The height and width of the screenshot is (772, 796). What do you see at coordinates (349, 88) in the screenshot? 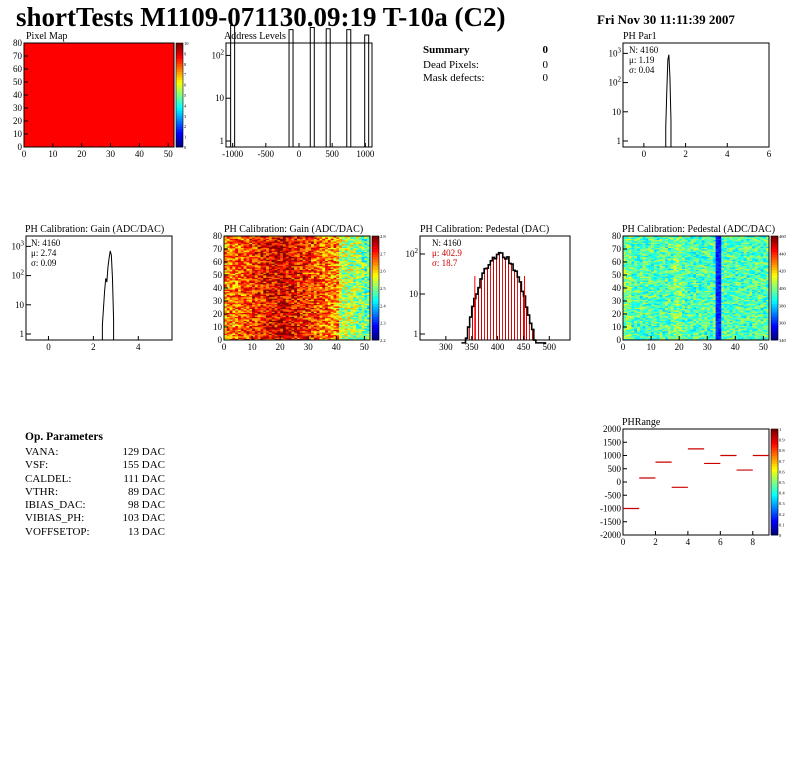
I see `address-peak` at bounding box center [349, 88].